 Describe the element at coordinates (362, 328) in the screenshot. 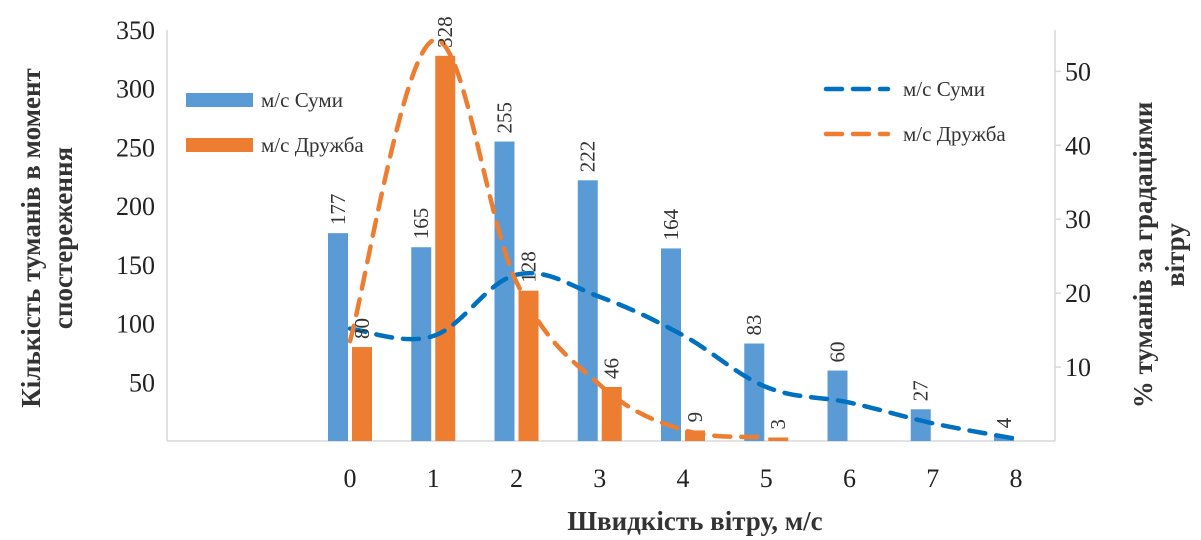

I see `data-label-druzhba: 80` at that location.